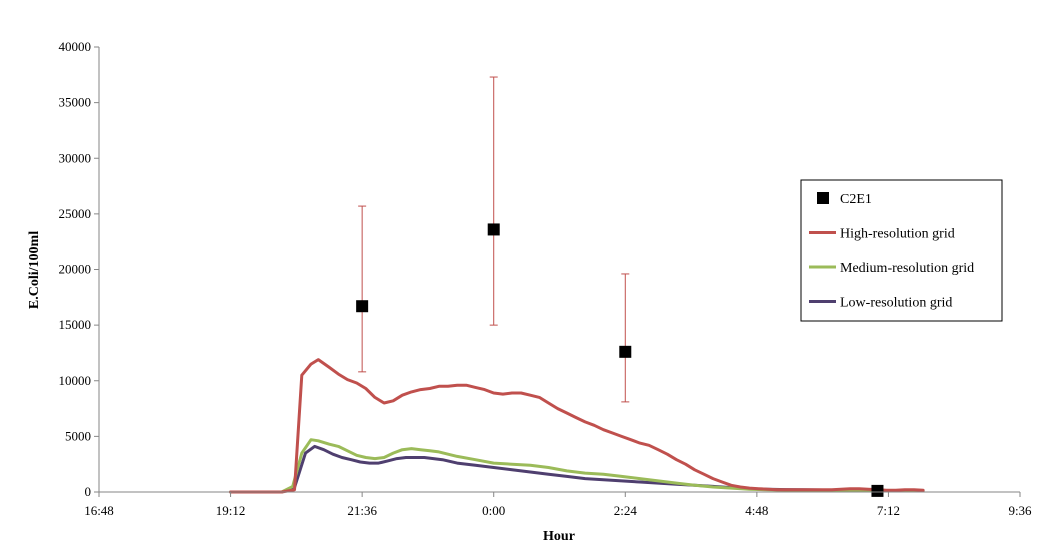 The height and width of the screenshot is (559, 1040). Describe the element at coordinates (34, 270) in the screenshot. I see `y-axis-title: E.Coli/100ml` at that location.